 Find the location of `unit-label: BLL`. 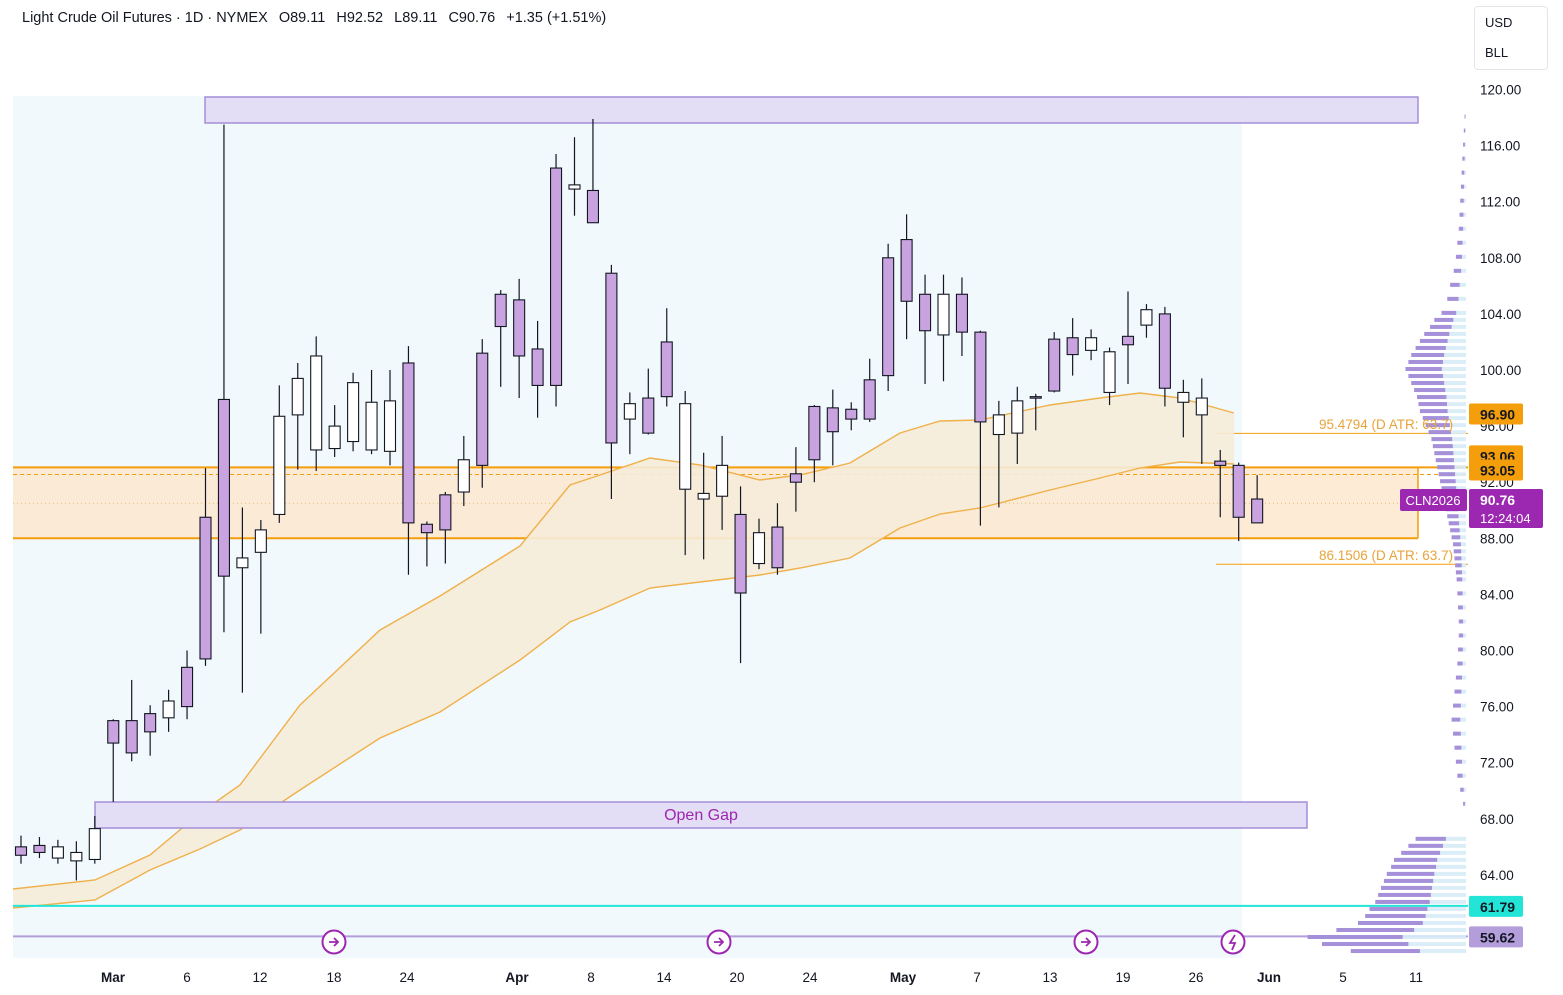

unit-label: BLL is located at coordinates (1497, 52).